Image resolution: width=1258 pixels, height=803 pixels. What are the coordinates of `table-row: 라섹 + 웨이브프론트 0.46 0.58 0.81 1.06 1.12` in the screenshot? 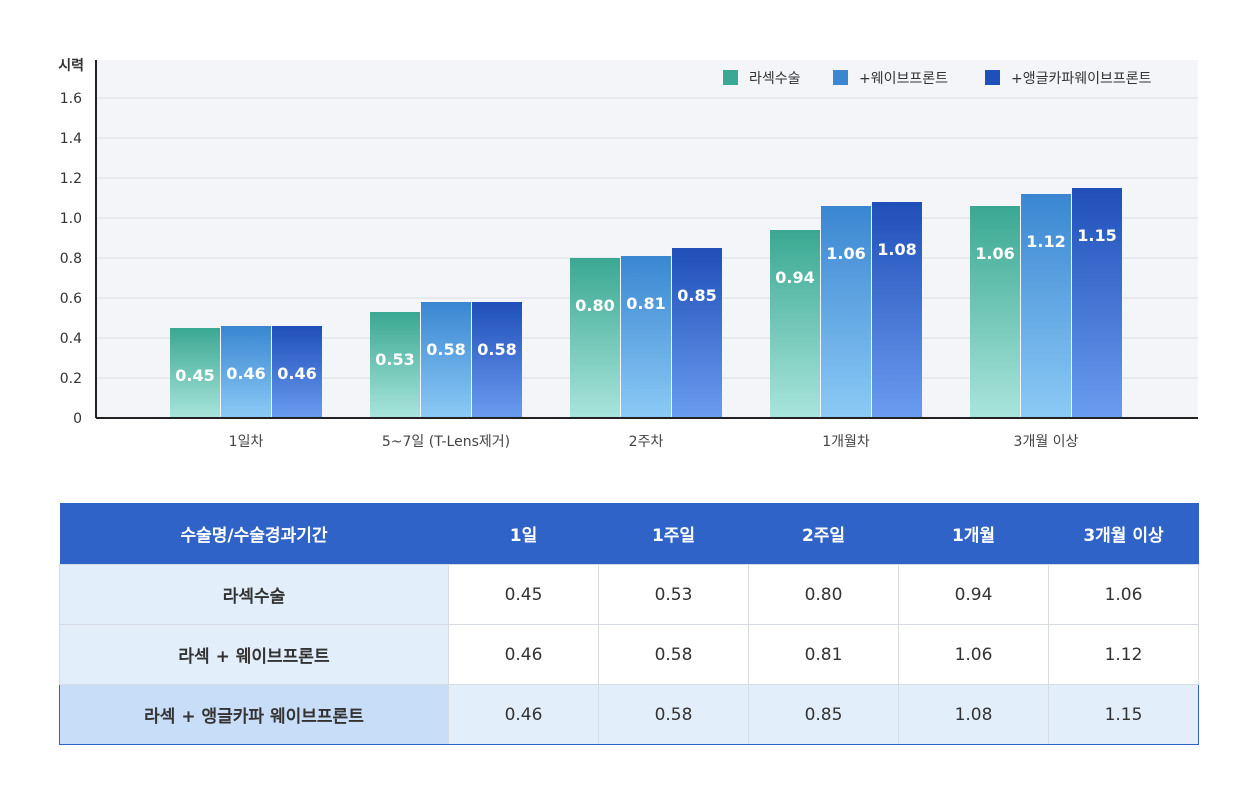 It's located at (629, 654).